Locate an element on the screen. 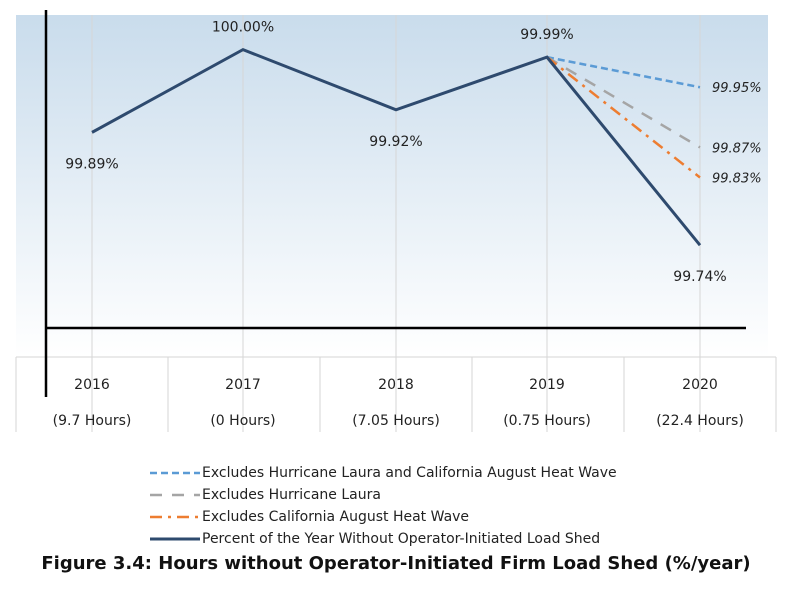 The height and width of the screenshot is (606, 792). x-tick-sublabel: (22.4 Hours) is located at coordinates (700, 421).